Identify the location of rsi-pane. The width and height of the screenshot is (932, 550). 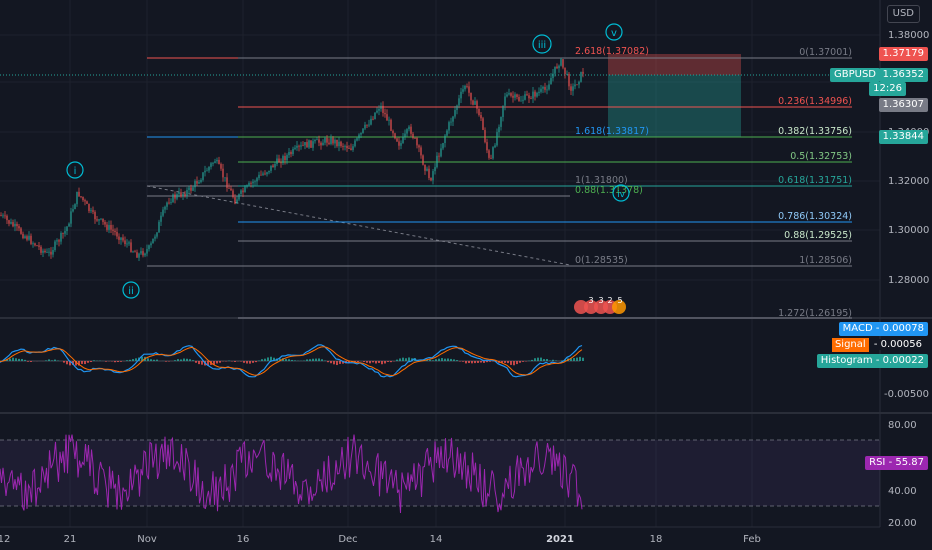
(440, 474).